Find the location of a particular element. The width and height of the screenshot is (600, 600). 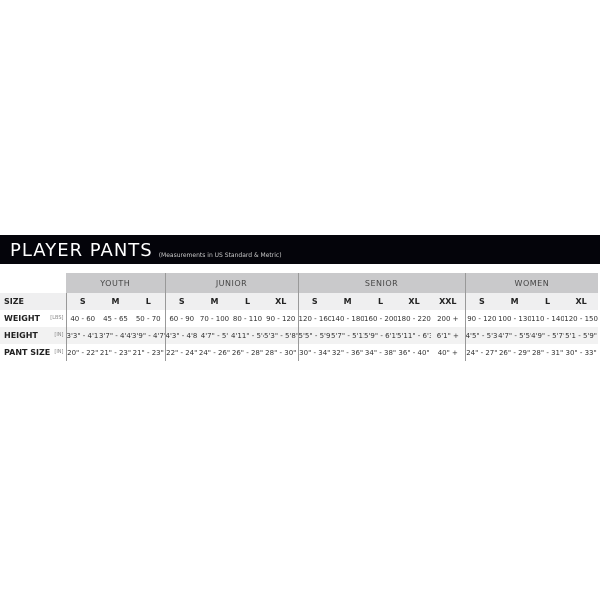

table-cell: XXL is located at coordinates (448, 301).